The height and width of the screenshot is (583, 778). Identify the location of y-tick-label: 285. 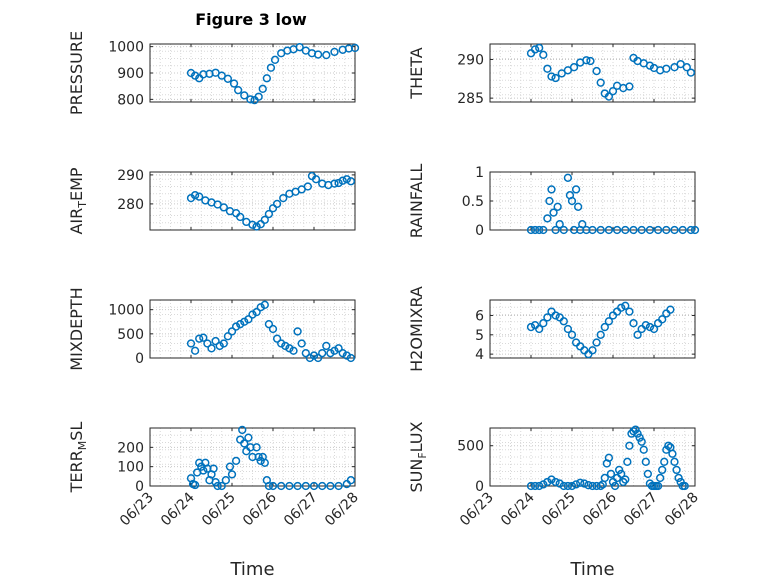
(470, 99).